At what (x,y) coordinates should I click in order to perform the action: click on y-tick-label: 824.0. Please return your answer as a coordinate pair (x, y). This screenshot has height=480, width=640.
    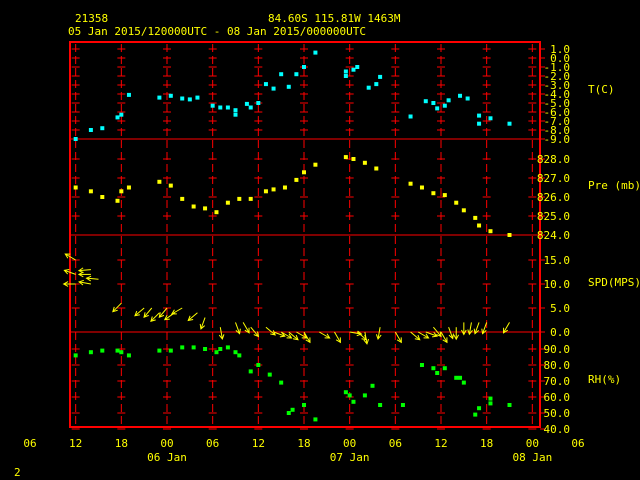
    Looking at the image, I should click on (553, 235).